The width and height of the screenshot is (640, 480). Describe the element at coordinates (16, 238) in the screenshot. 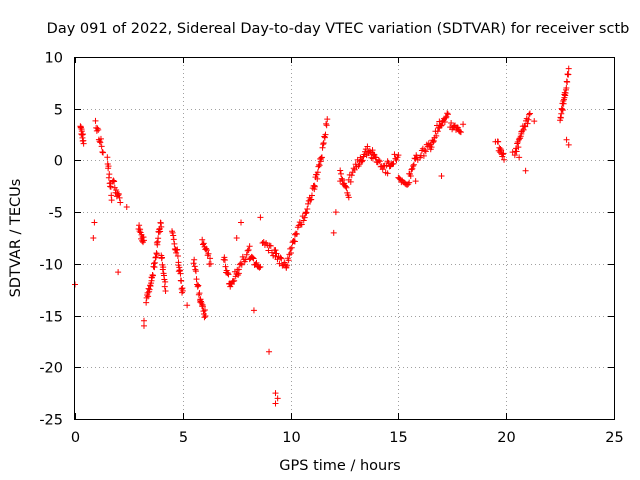

I see `y-axis-label: SDTVAR / TECUs` at that location.